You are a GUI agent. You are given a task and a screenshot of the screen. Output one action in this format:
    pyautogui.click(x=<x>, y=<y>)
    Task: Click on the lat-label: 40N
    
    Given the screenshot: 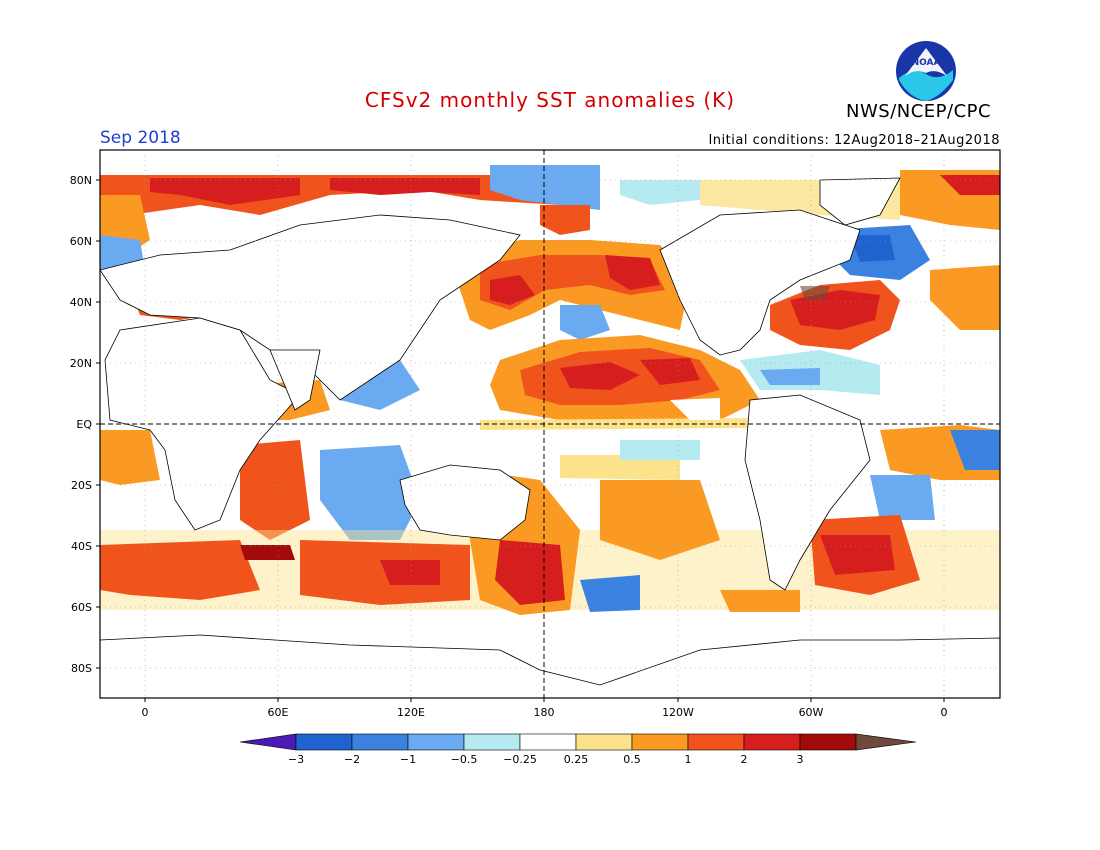 What is the action you would take?
    pyautogui.click(x=81, y=302)
    